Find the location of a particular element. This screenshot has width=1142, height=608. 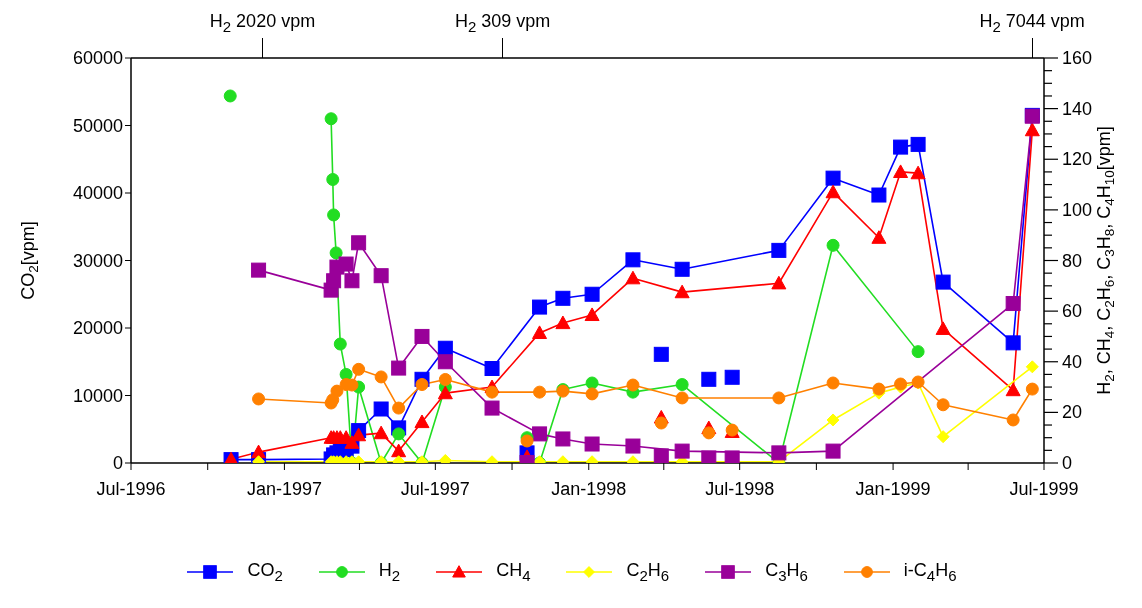

y-tick-label: 0 is located at coordinates (117, 463).